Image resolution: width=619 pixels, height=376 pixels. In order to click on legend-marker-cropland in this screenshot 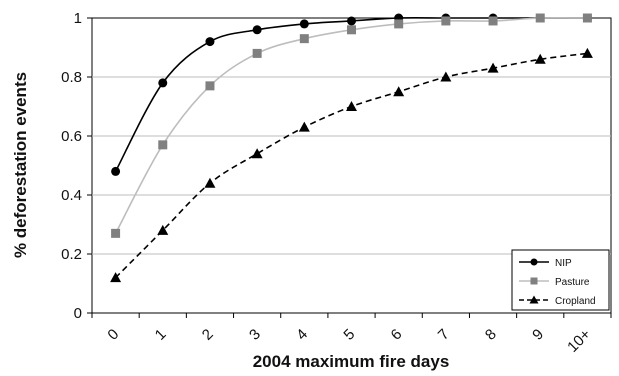, I will do `click(534, 299)`.